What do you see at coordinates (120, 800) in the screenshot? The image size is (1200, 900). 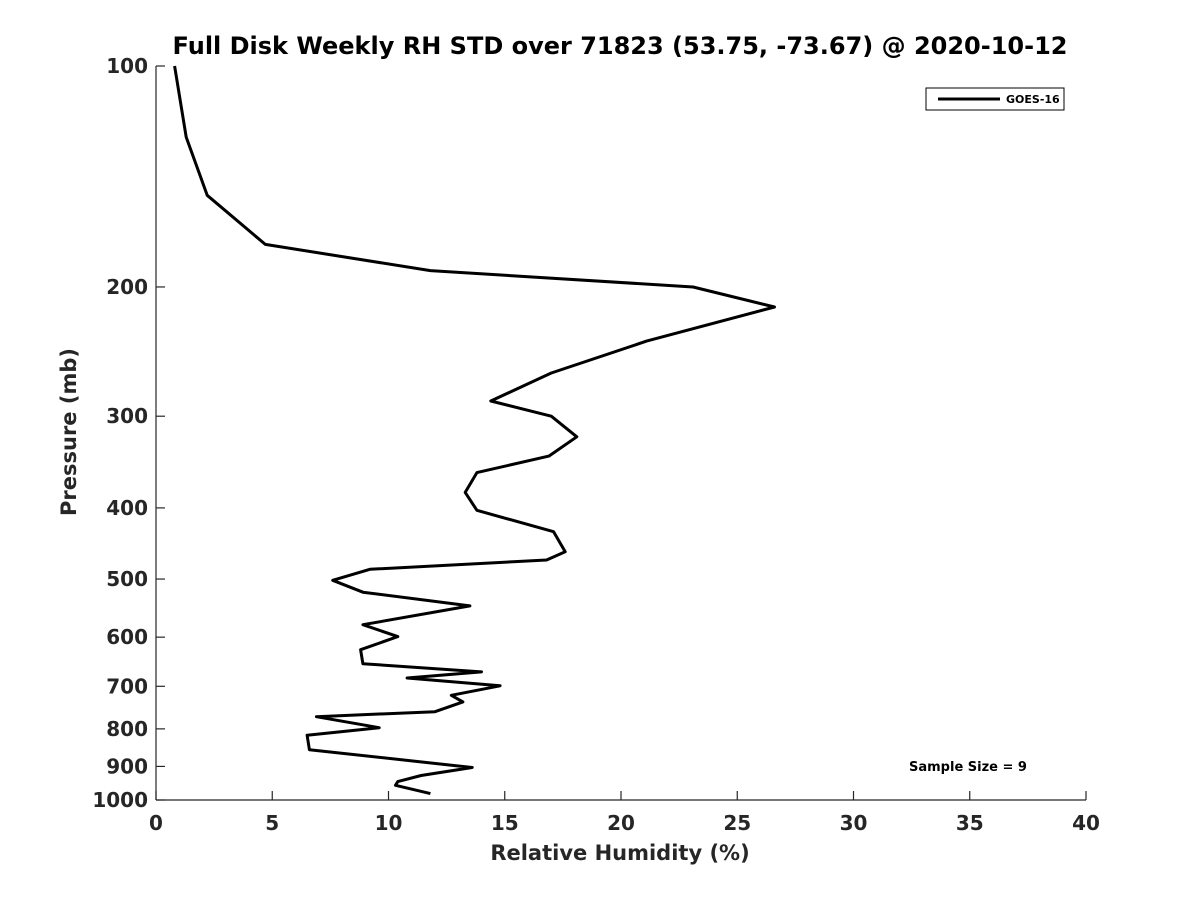 I see `y-tick-label-1000: 1000` at bounding box center [120, 800].